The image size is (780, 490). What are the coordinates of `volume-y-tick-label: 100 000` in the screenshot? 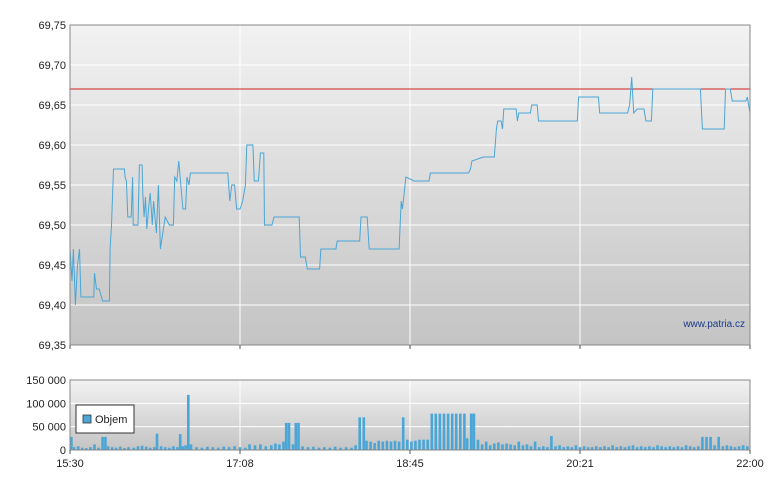 It's located at (46, 404).